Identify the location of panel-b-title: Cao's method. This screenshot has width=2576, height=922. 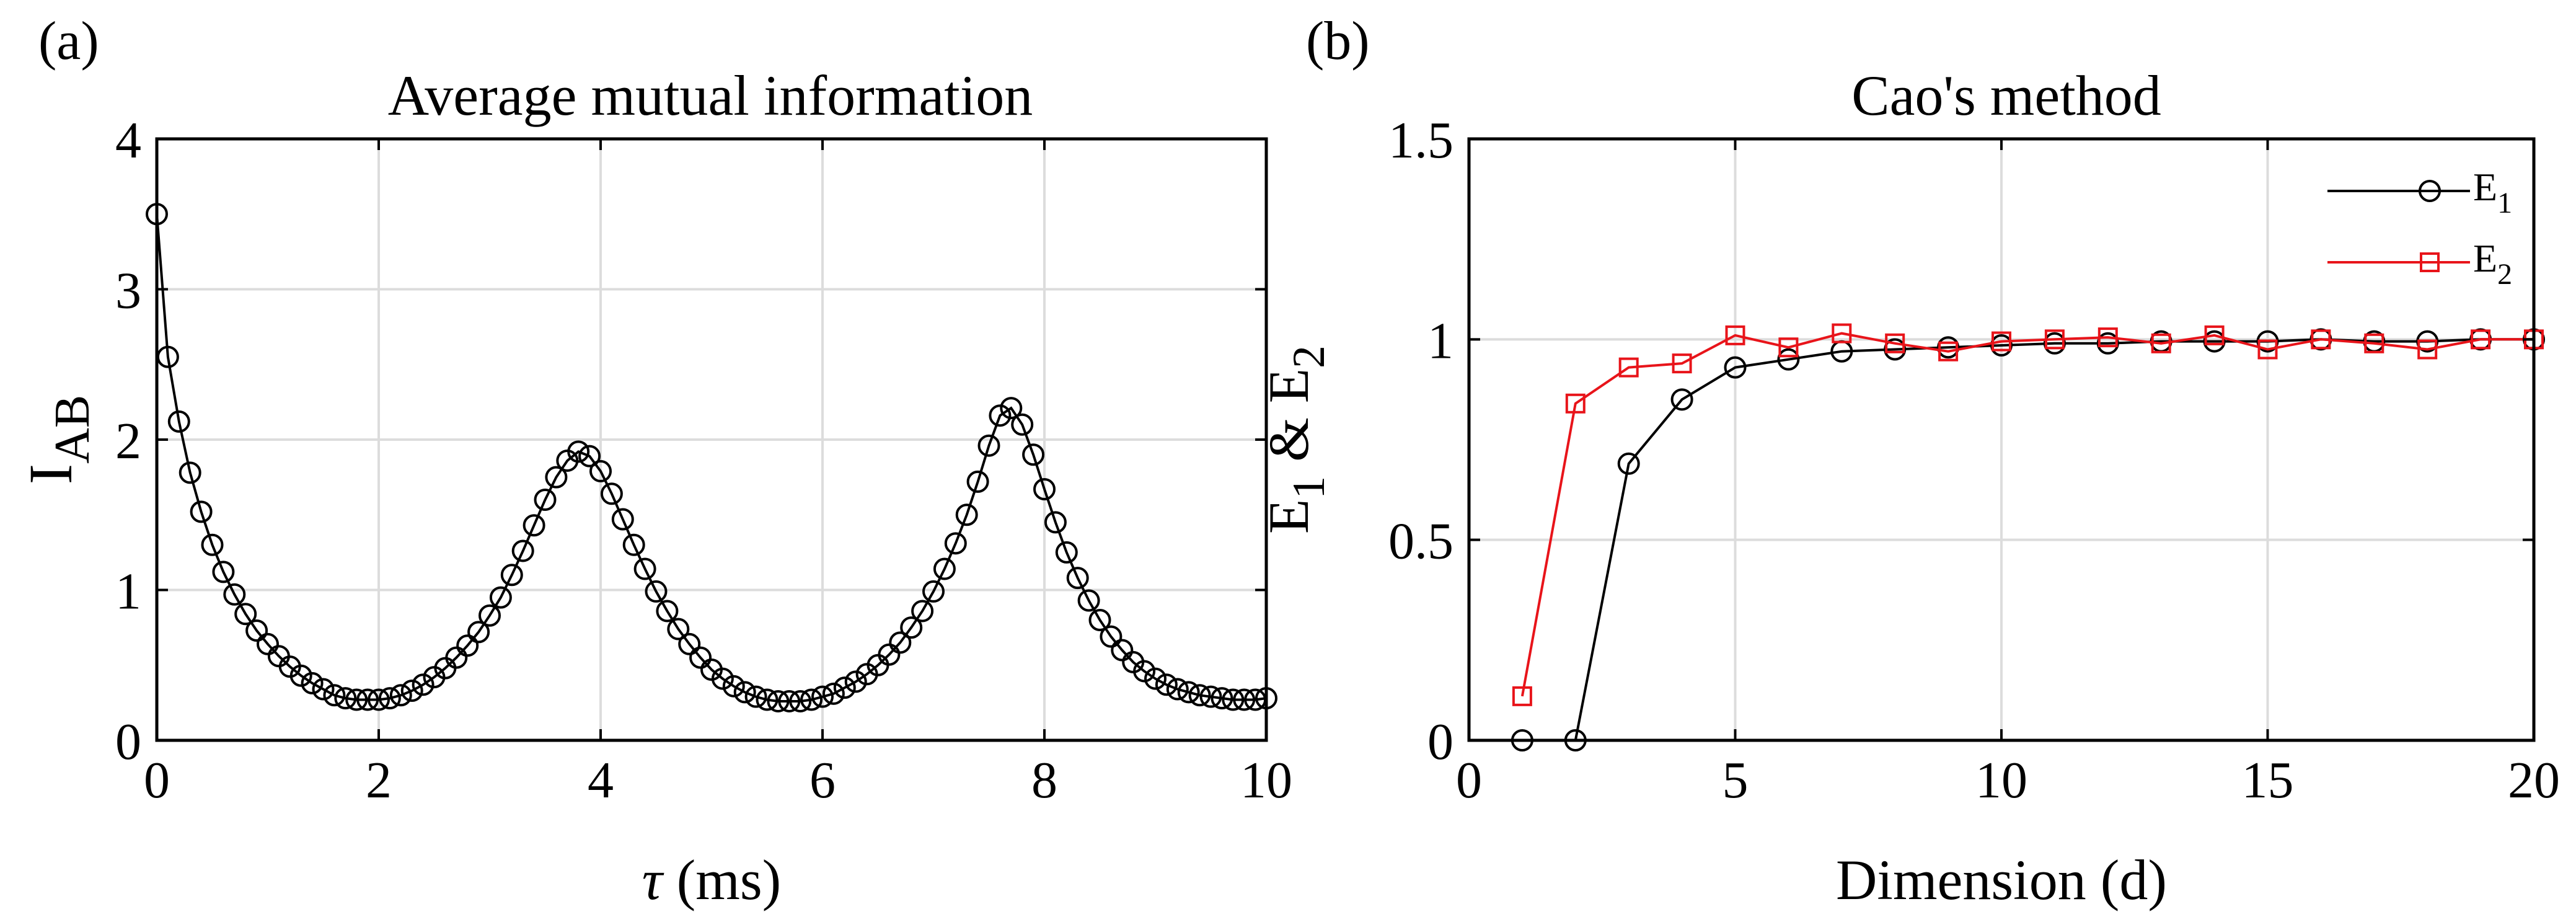
(2006, 95).